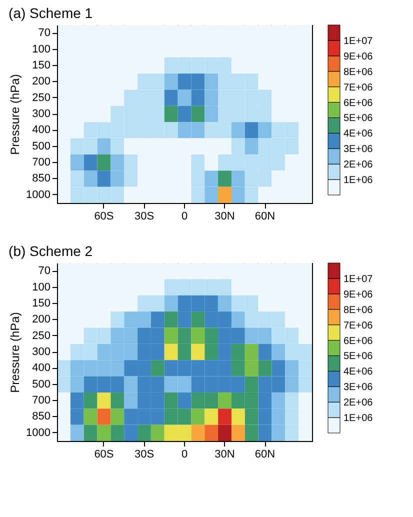 Image resolution: width=413 pixels, height=517 pixels. I want to click on chart-title: (a) Scheme 1, so click(50, 13).